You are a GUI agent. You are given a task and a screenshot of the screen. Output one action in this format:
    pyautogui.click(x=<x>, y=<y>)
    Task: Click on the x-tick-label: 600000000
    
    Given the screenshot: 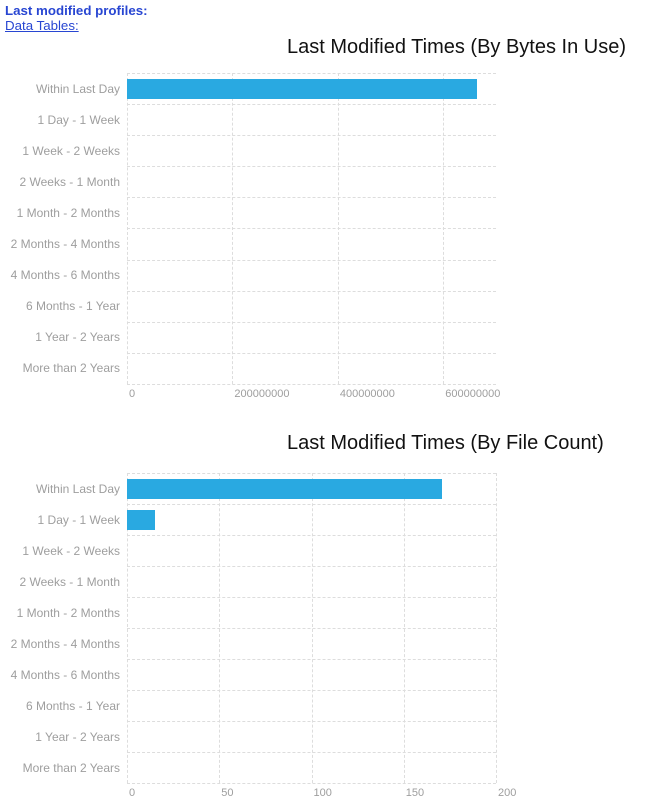 What is the action you would take?
    pyautogui.click(x=473, y=394)
    